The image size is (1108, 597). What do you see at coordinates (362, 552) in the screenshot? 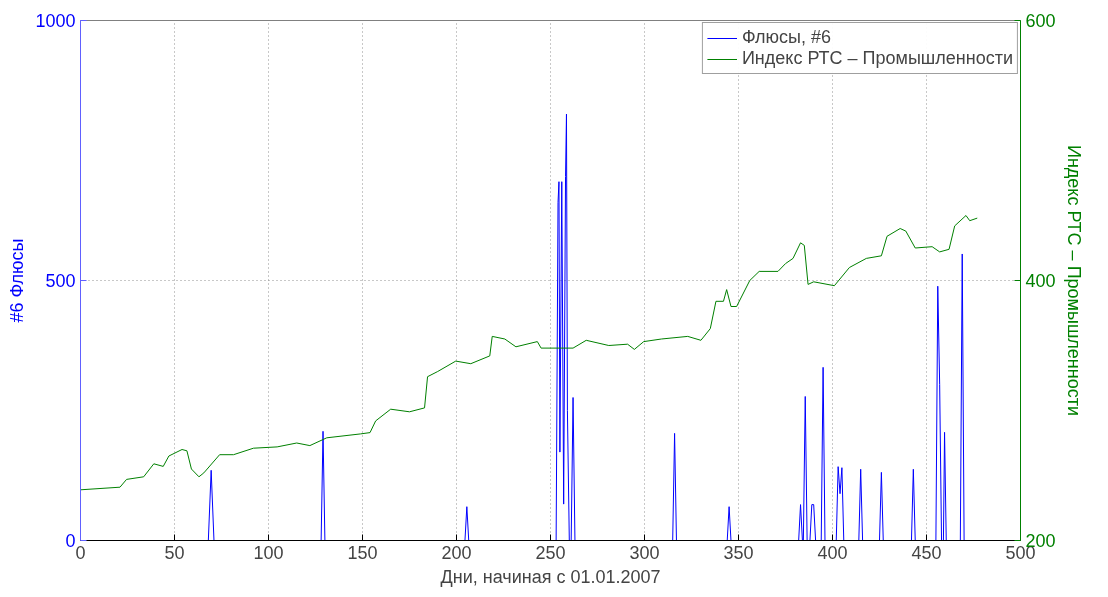
I see `x-tick-label: 150` at bounding box center [362, 552].